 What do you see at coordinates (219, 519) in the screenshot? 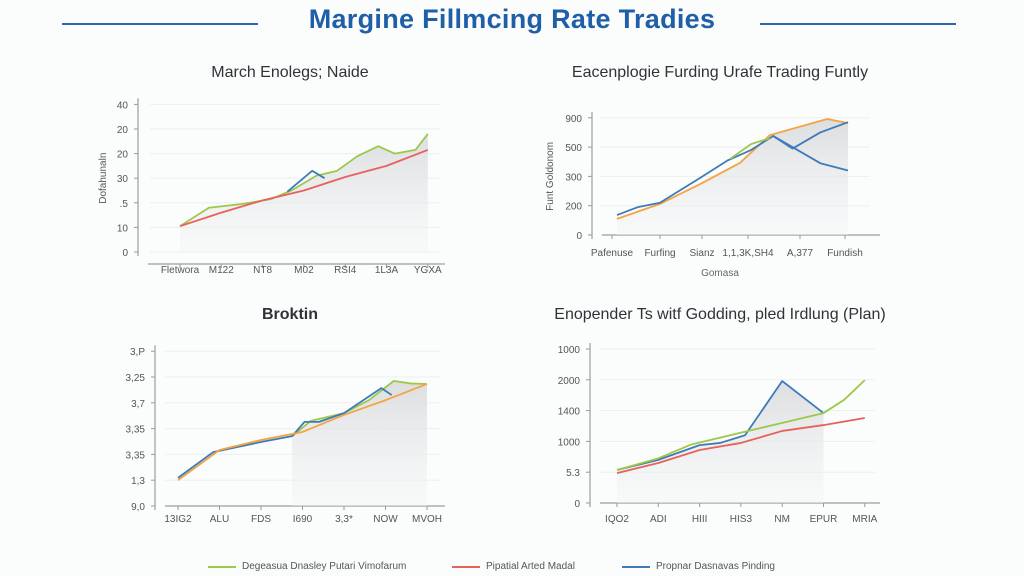
I see `x-tick-label: ALU` at bounding box center [219, 519].